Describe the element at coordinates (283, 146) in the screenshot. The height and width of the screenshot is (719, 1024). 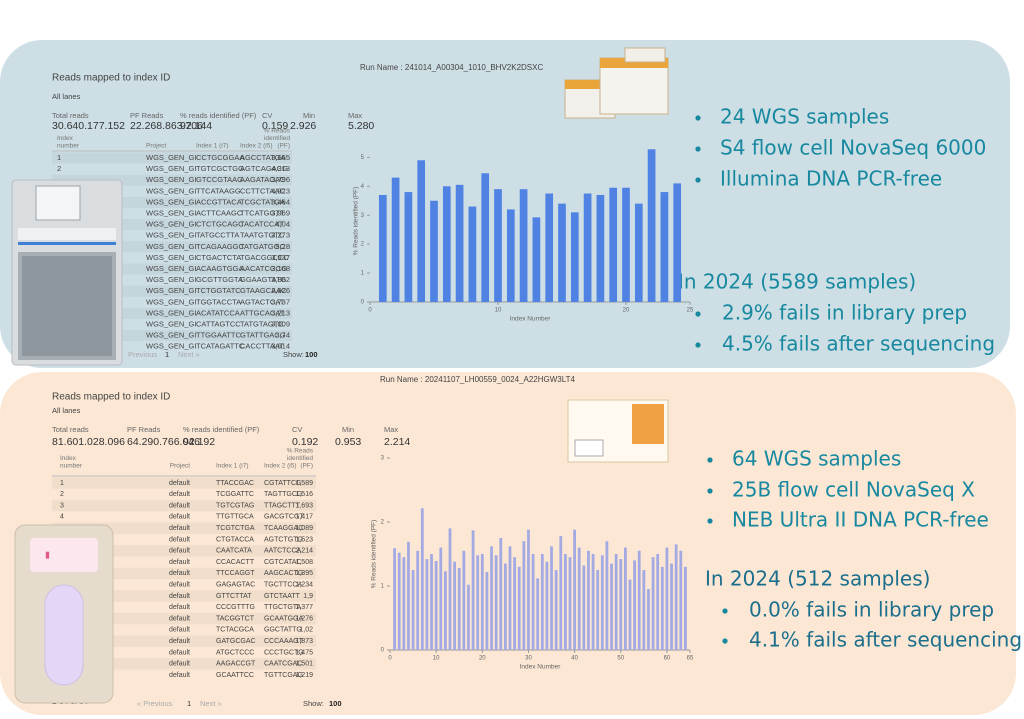
I see `column-header: (PF)` at that location.